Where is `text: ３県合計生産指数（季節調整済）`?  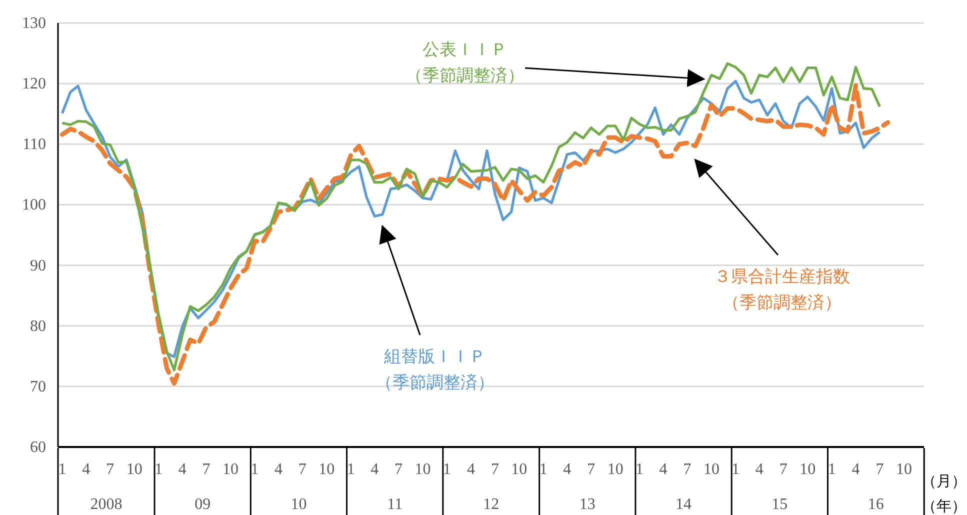 text: ３県合計生産指数（季節調整済） is located at coordinates (782, 289).